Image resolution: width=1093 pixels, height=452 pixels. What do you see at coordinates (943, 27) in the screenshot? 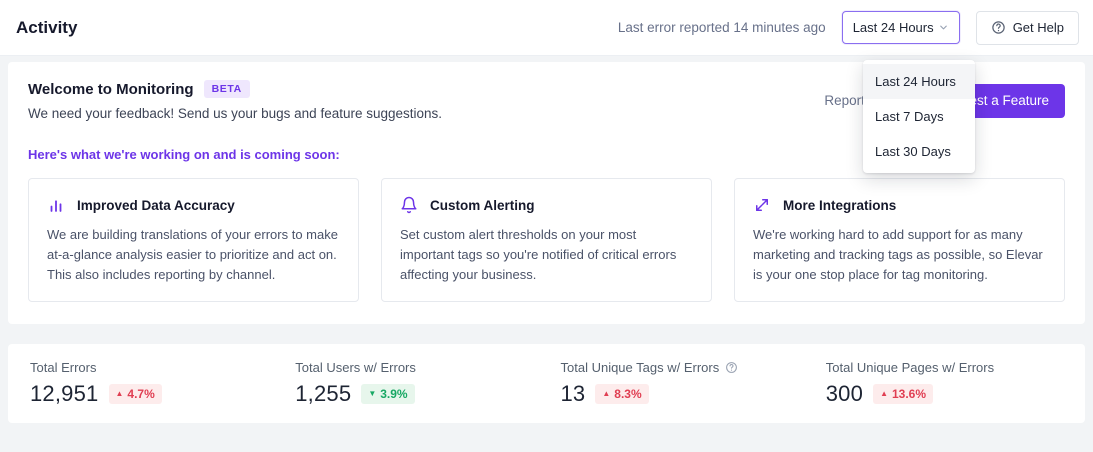
I see `chevron-down-icon` at bounding box center [943, 27].